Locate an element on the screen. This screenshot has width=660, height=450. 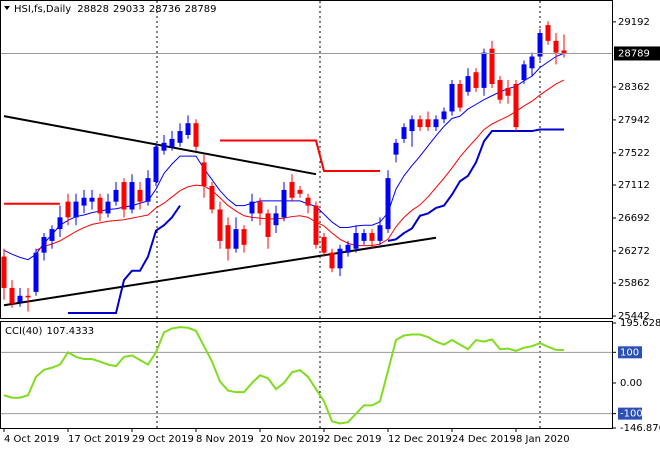
open: 28828 is located at coordinates (93, 9).